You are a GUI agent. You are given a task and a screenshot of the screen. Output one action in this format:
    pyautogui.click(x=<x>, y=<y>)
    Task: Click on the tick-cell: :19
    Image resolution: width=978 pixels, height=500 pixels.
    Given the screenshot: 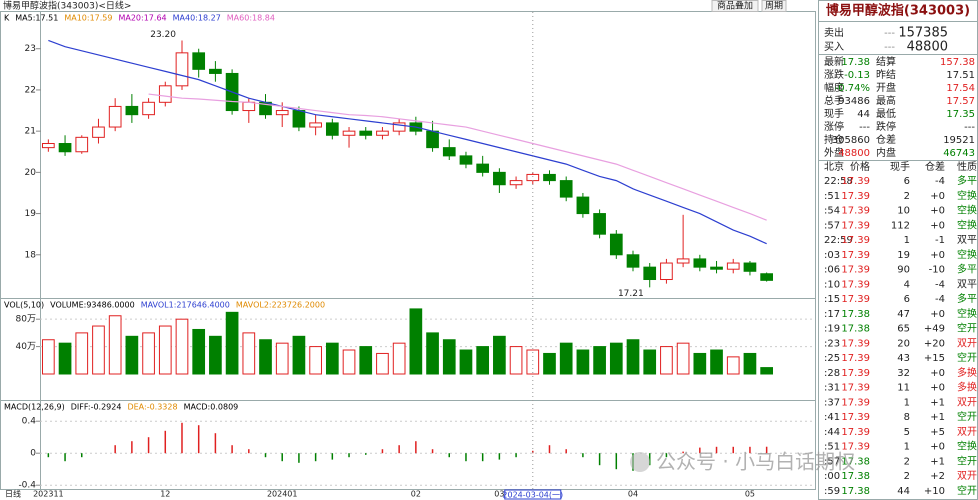 What is the action you would take?
    pyautogui.click(x=832, y=329)
    